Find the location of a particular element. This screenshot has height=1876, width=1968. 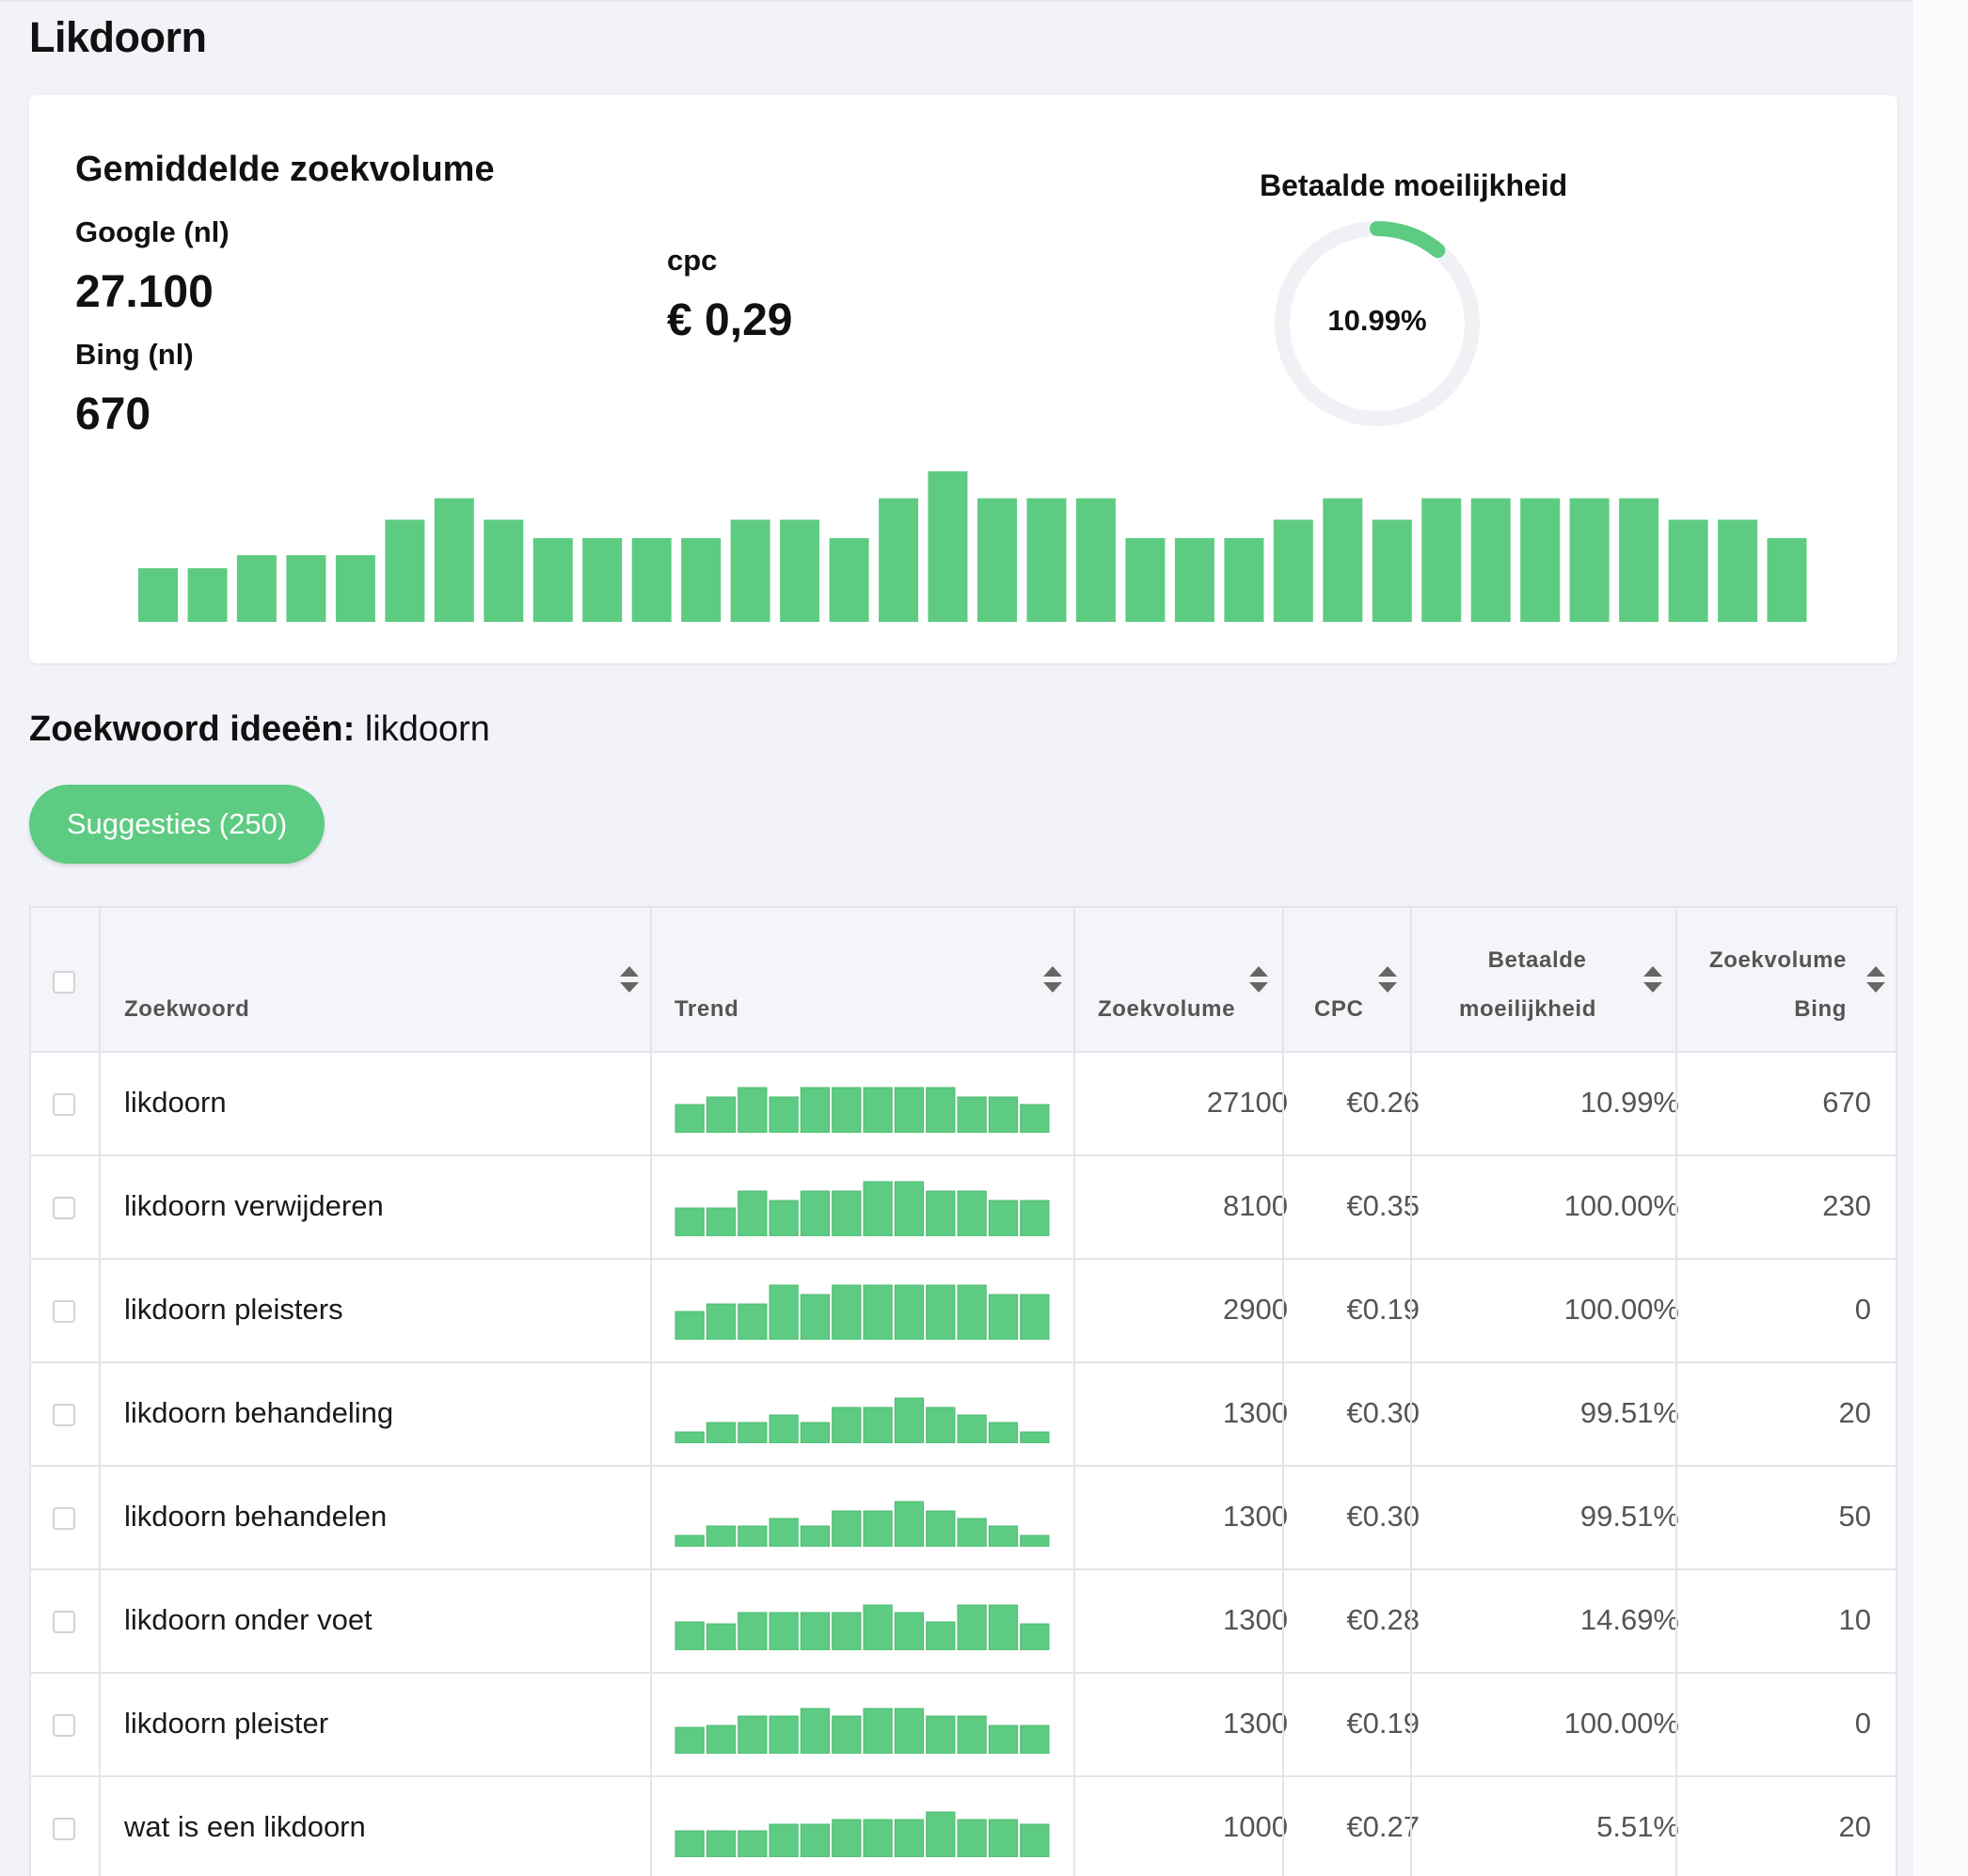

table-row: likdoorn behandeling 1300 €0.30 99.51% 20 is located at coordinates (963, 1415).